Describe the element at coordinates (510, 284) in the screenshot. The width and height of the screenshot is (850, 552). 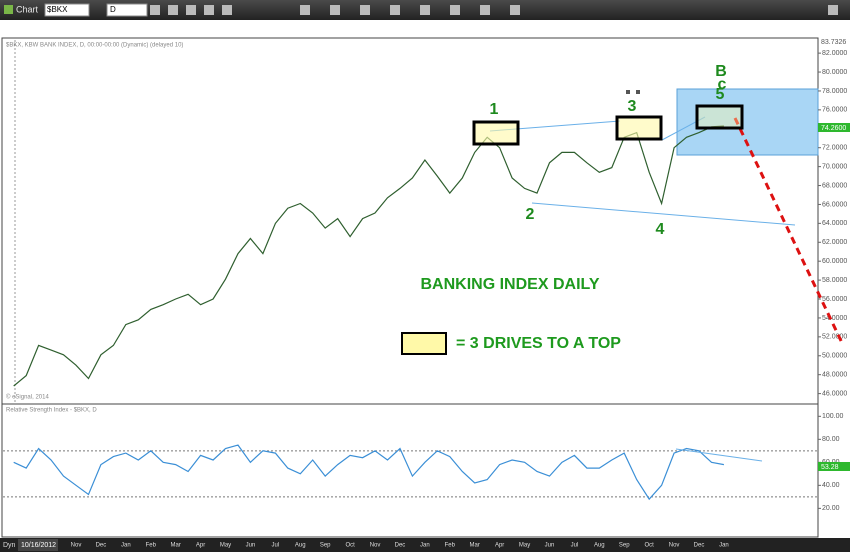
I see `headline: BANKING INDEX DAILY` at that location.